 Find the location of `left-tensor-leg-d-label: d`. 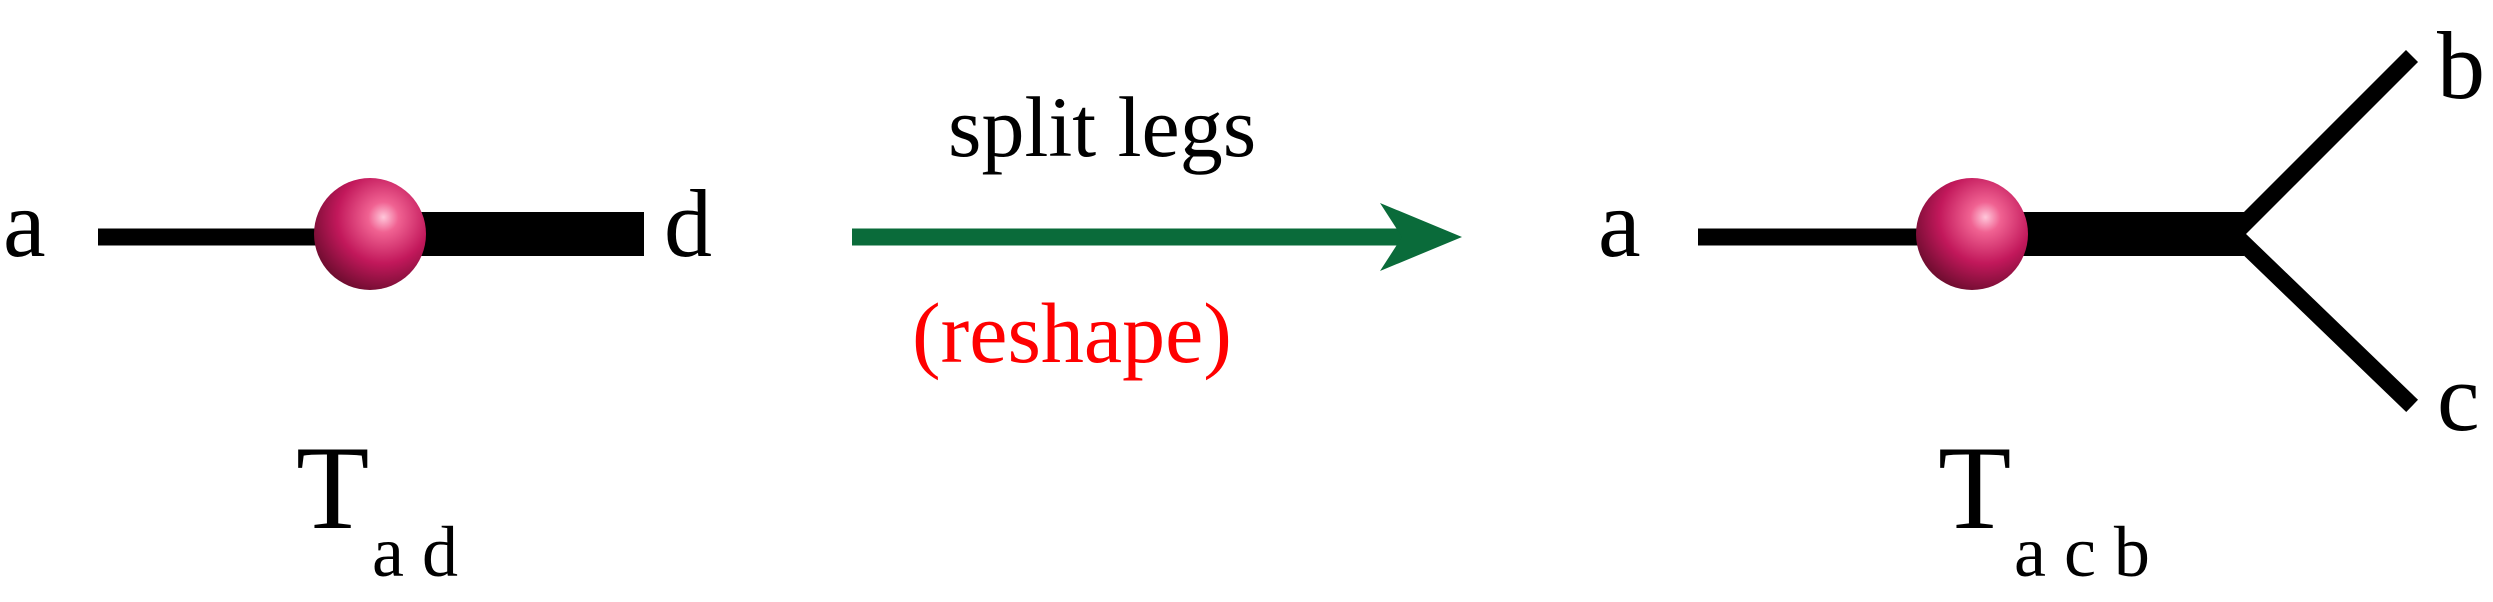

left-tensor-leg-d-label: d is located at coordinates (688, 223).